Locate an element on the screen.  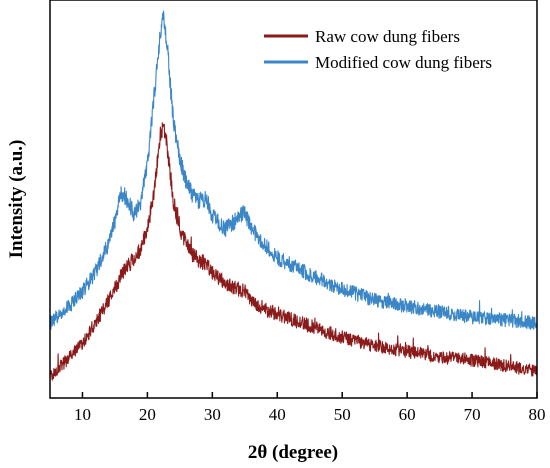
x-tick-label: 20 is located at coordinates (147, 414).